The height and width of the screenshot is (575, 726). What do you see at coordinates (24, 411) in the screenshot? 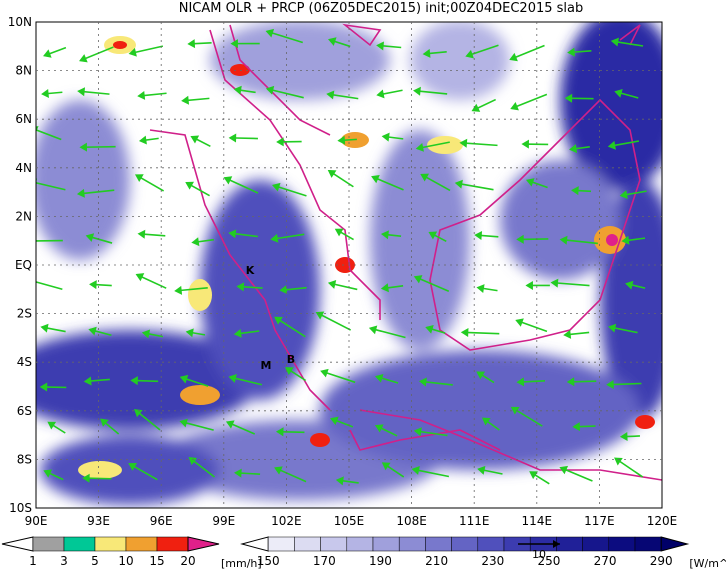
I see `lat-label: 6S` at bounding box center [24, 411].